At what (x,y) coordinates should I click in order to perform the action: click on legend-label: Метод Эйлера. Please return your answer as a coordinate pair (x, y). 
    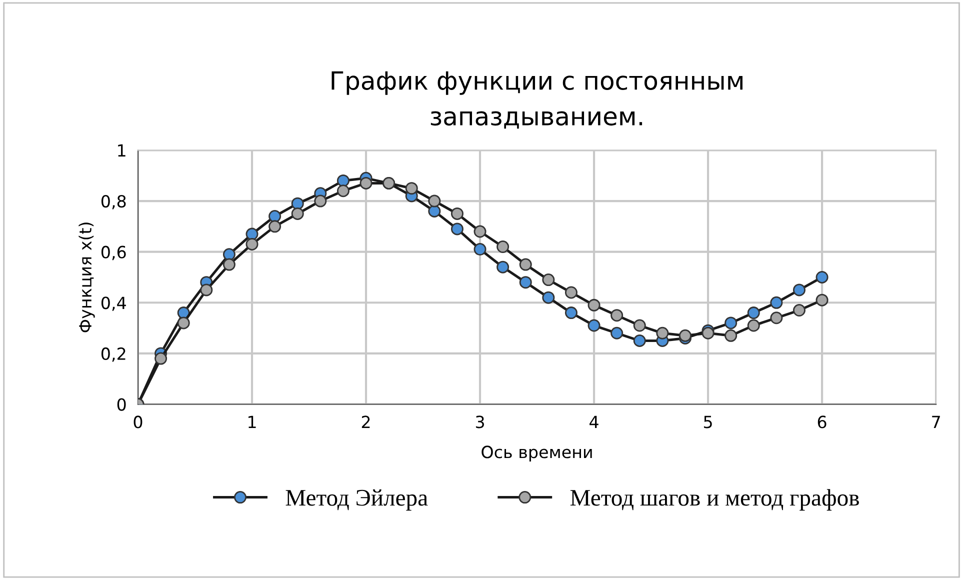
    Looking at the image, I should click on (357, 500).